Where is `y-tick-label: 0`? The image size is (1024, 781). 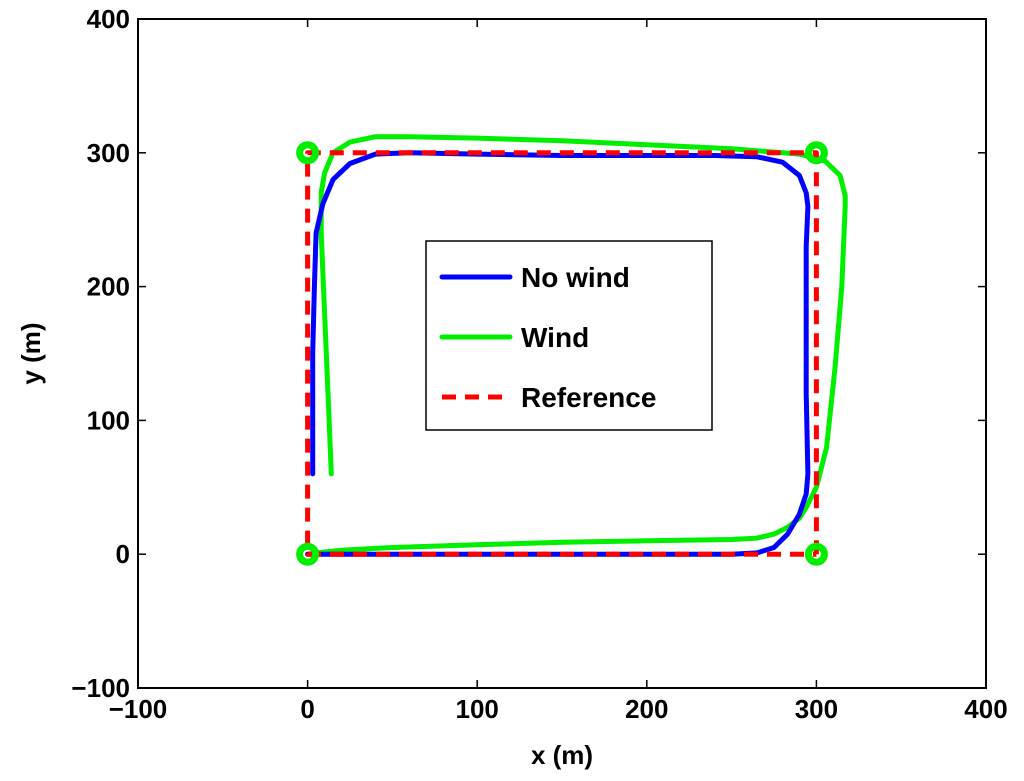 y-tick-label: 0 is located at coordinates (123, 554).